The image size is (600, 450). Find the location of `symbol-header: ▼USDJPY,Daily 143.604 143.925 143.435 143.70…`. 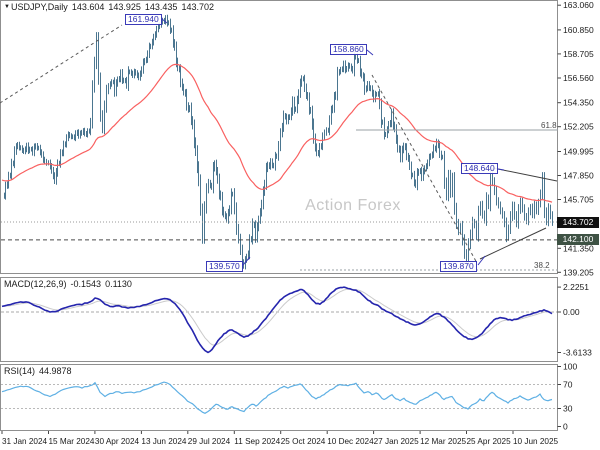

symbol-header: ▼USDJPY,Daily 143.604 143.925 143.435 143.70… is located at coordinates (111, 7).